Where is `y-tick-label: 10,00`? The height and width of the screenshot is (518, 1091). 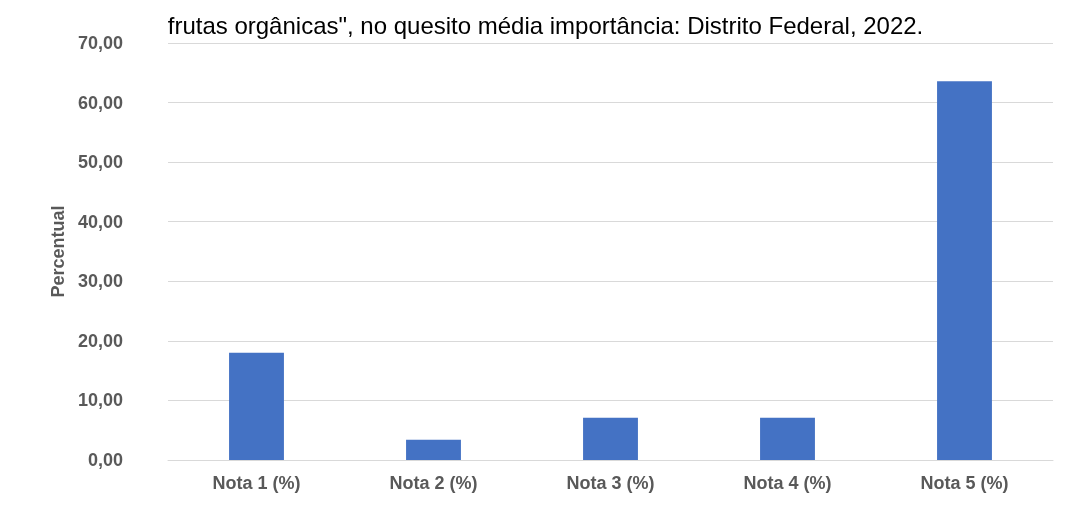
y-tick-label: 10,00 is located at coordinates (100, 400).